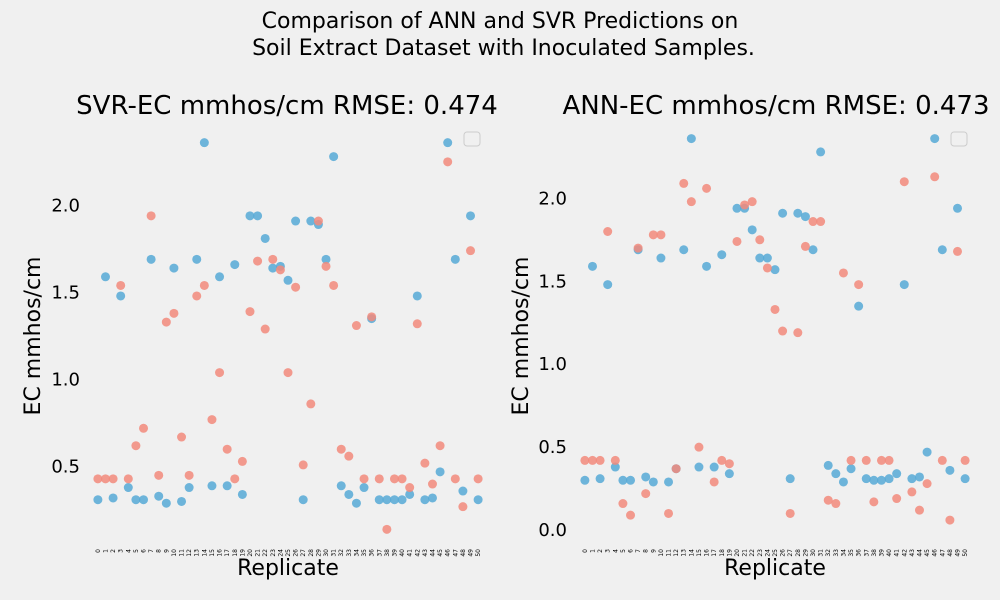  Describe the element at coordinates (197, 553) in the screenshot. I see `x-tick-label: 13` at that location.